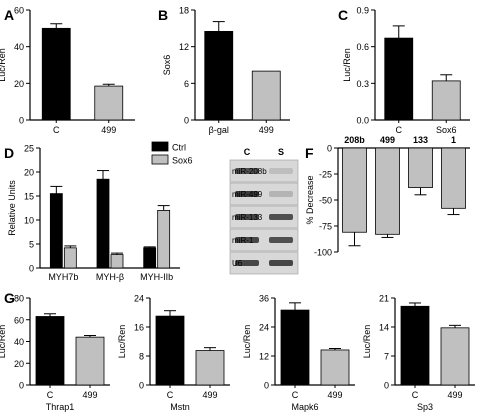 The image size is (480, 413). I want to click on y-tick-label: 8, so click(141, 357).